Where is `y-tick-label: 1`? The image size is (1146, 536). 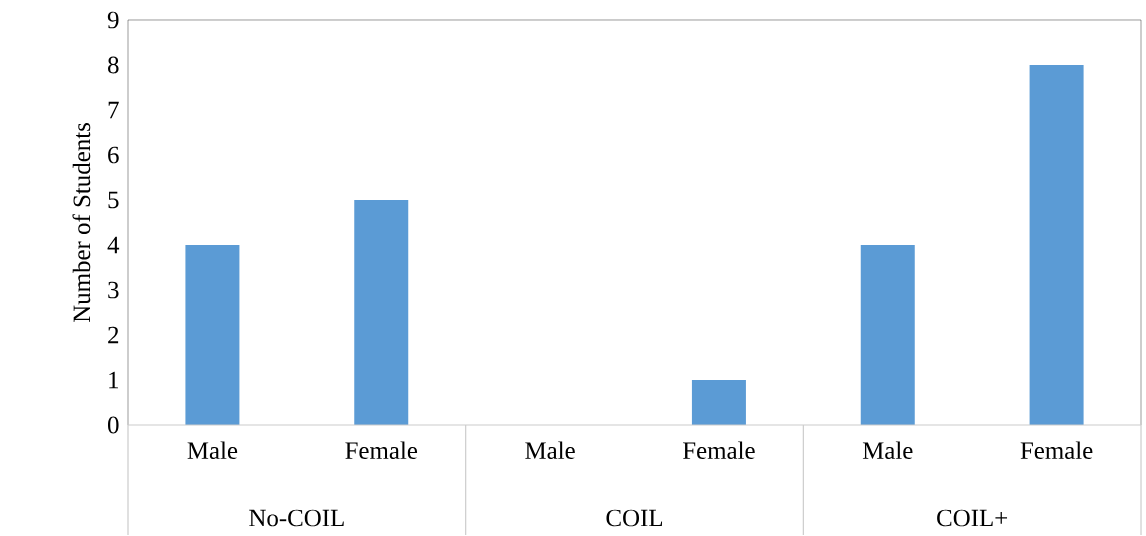 y-tick-label: 1 is located at coordinates (113, 380).